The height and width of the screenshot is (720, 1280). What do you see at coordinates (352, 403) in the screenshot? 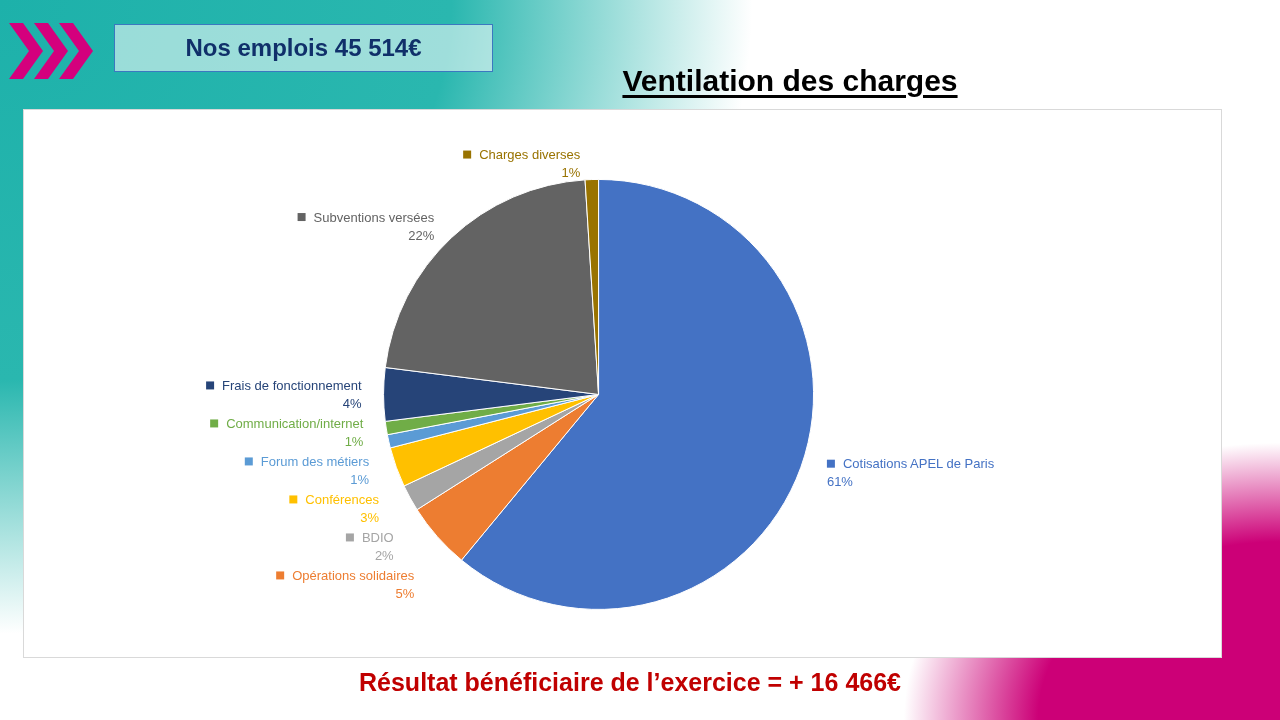
I see `data-label: 4%` at bounding box center [352, 403].